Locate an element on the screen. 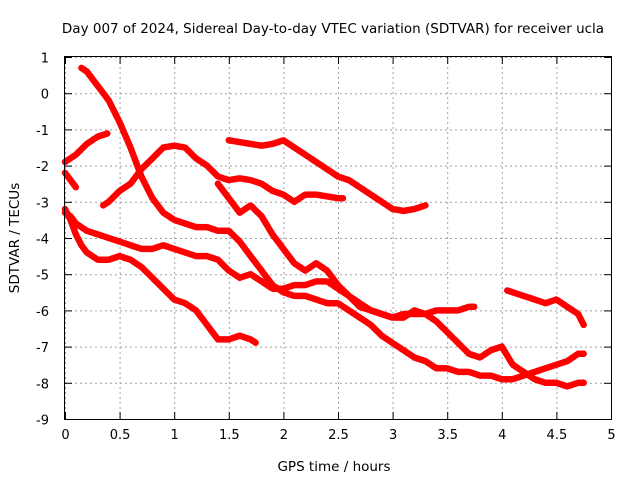 Image resolution: width=640 pixels, height=480 pixels. x-axis-label: GPS time / hours is located at coordinates (333, 467).